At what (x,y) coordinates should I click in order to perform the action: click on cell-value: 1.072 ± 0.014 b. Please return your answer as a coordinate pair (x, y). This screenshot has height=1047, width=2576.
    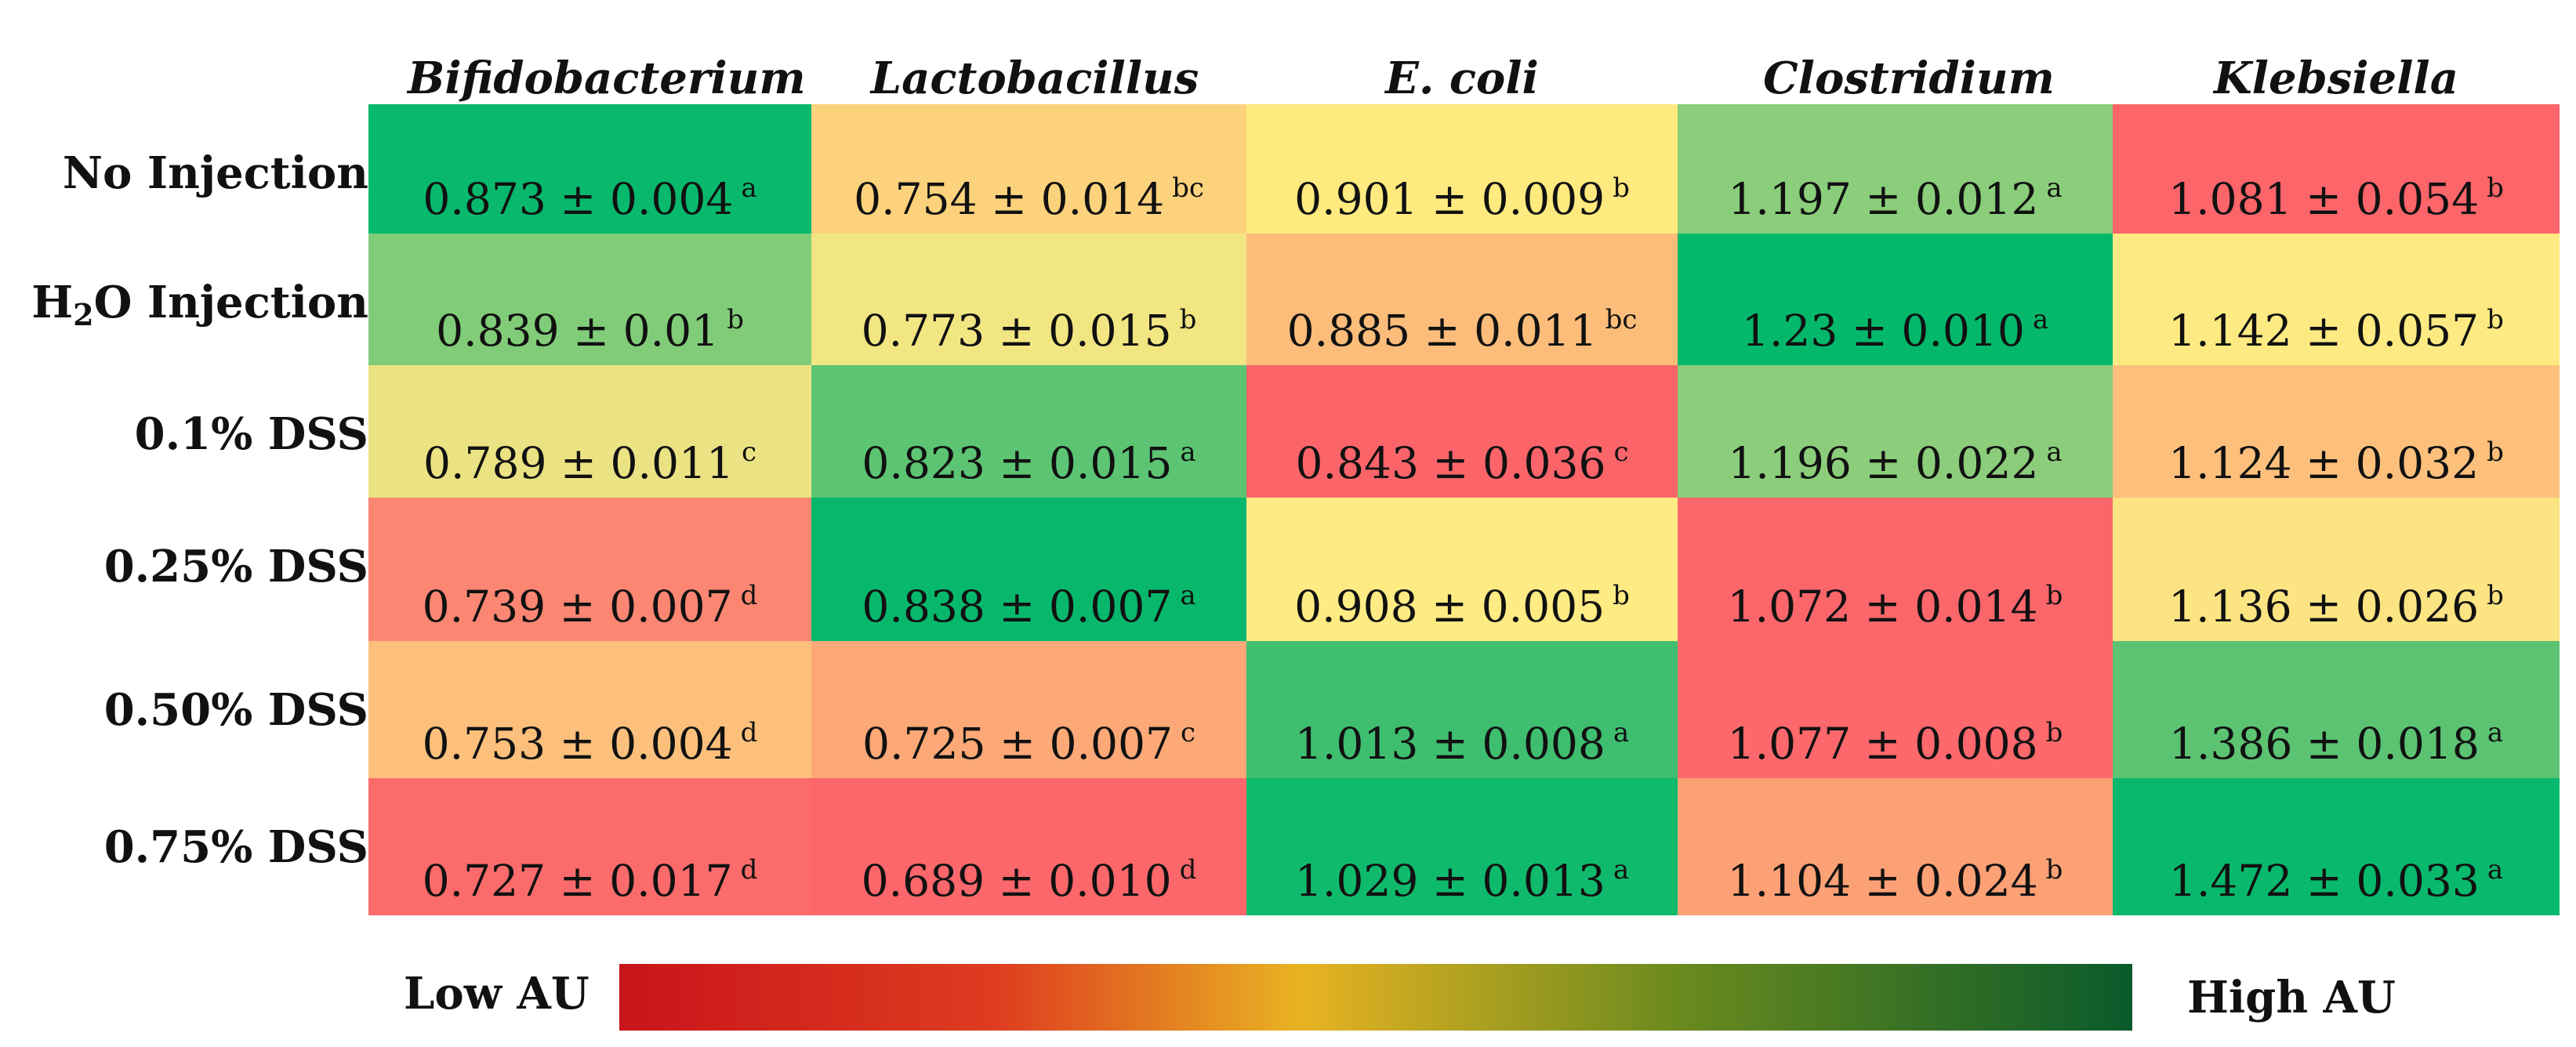
    Looking at the image, I should click on (1896, 606).